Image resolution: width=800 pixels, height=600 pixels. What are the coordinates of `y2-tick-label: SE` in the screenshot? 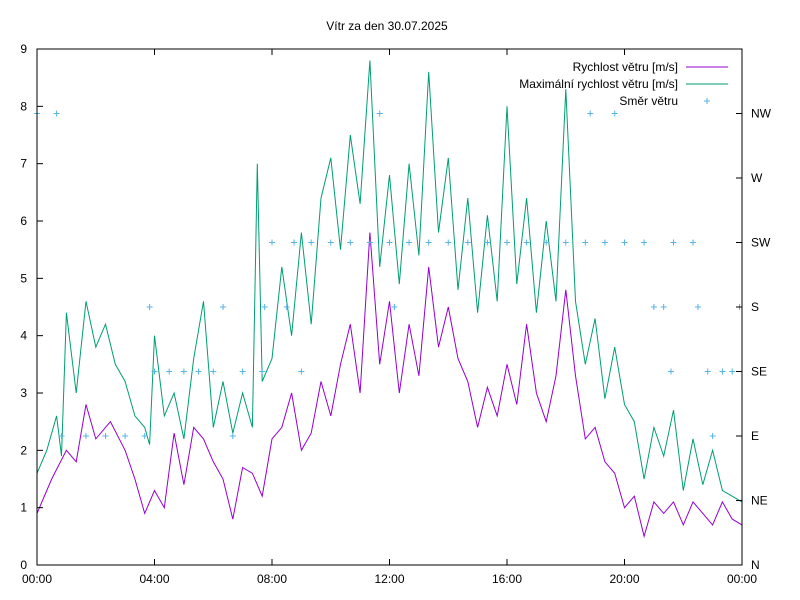 It's located at (759, 372).